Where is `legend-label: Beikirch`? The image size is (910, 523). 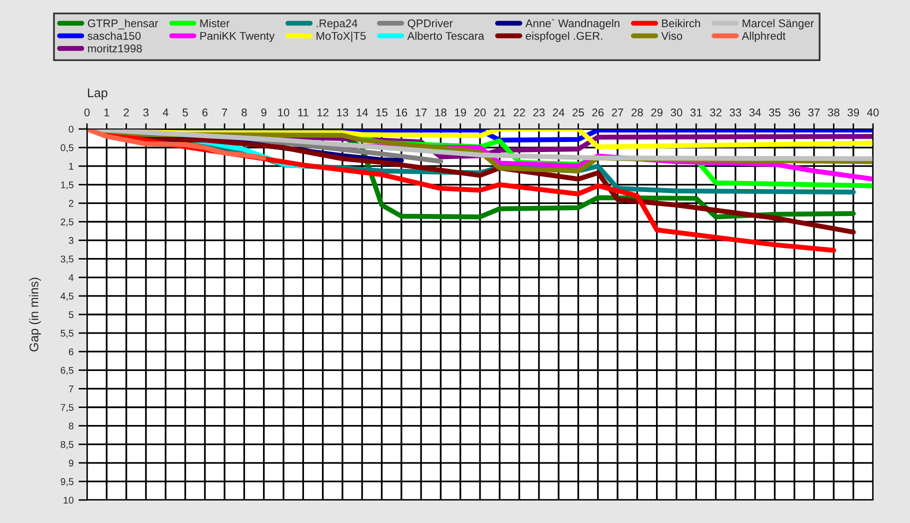
legend-label: Beikirch is located at coordinates (681, 23).